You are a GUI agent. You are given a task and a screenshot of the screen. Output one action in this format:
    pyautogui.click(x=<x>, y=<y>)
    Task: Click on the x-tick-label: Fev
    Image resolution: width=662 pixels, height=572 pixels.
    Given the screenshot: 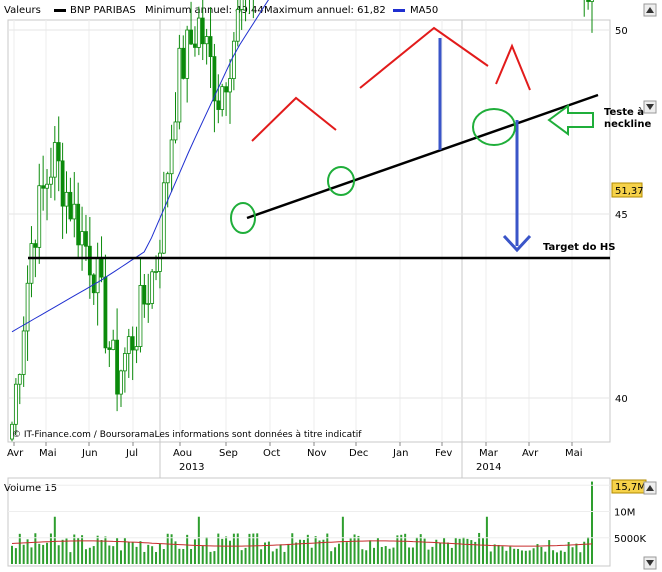 What is the action you would take?
    pyautogui.click(x=443, y=453)
    